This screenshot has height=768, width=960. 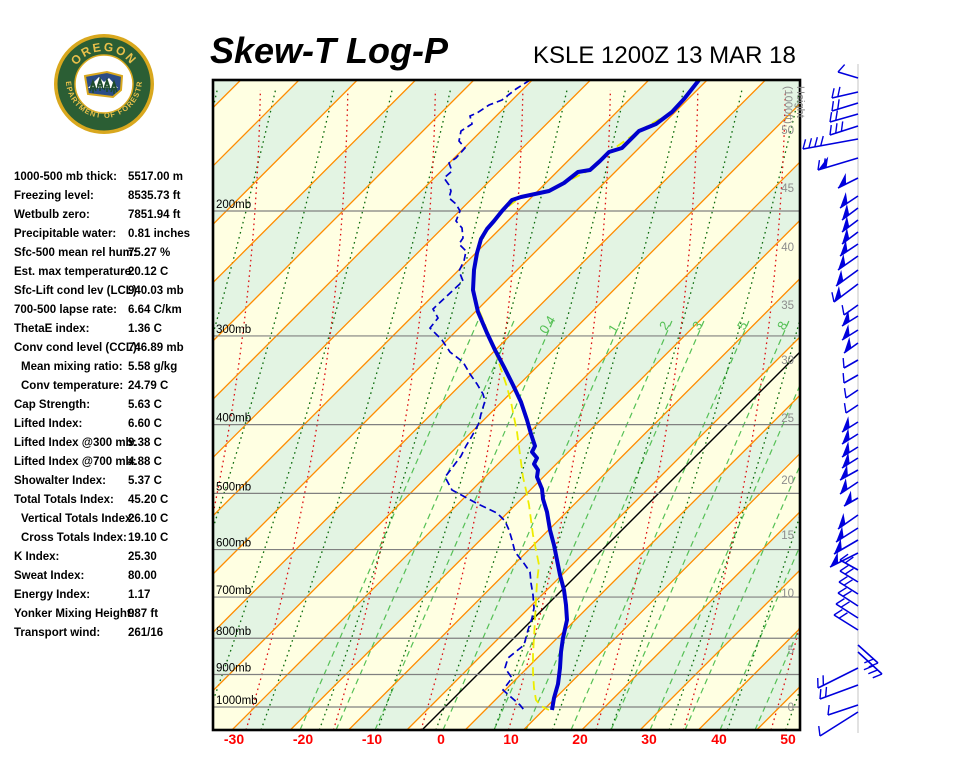 What do you see at coordinates (65, 177) in the screenshot?
I see `stat-label: 1000-500 mb thick:` at bounding box center [65, 177].